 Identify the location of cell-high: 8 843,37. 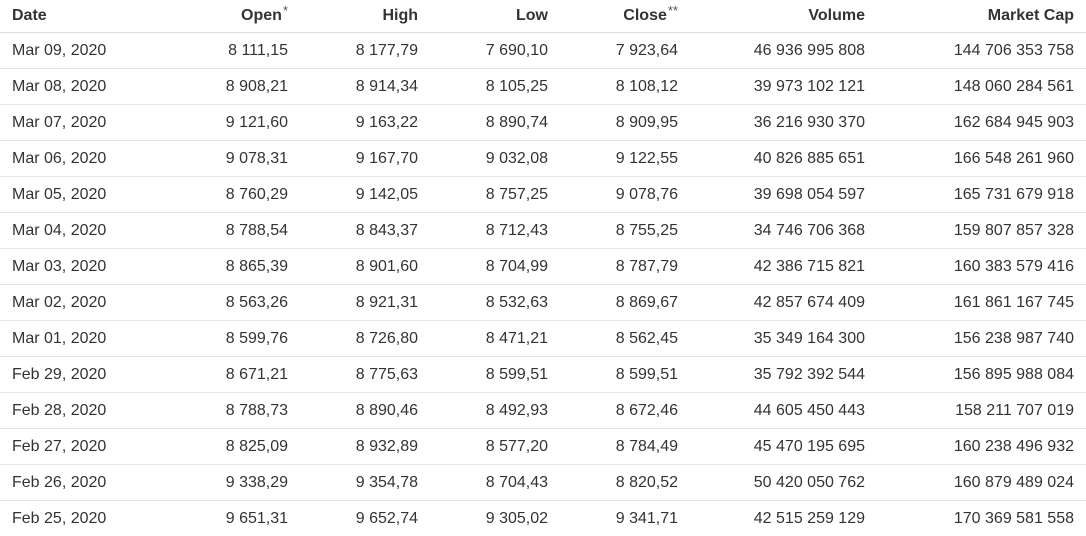
(365, 231).